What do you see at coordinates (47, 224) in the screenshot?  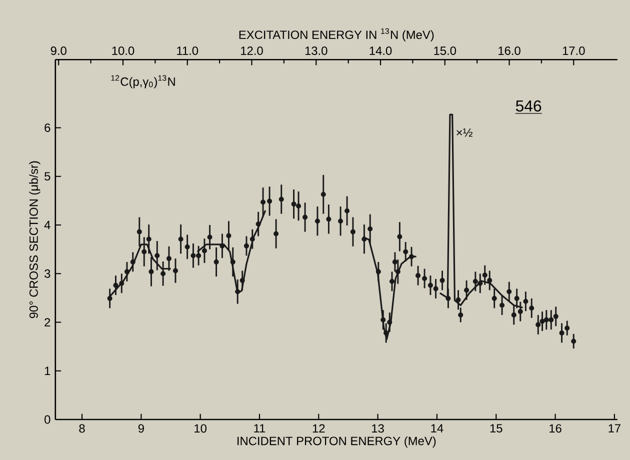 I see `y-tick-label: 4` at bounding box center [47, 224].